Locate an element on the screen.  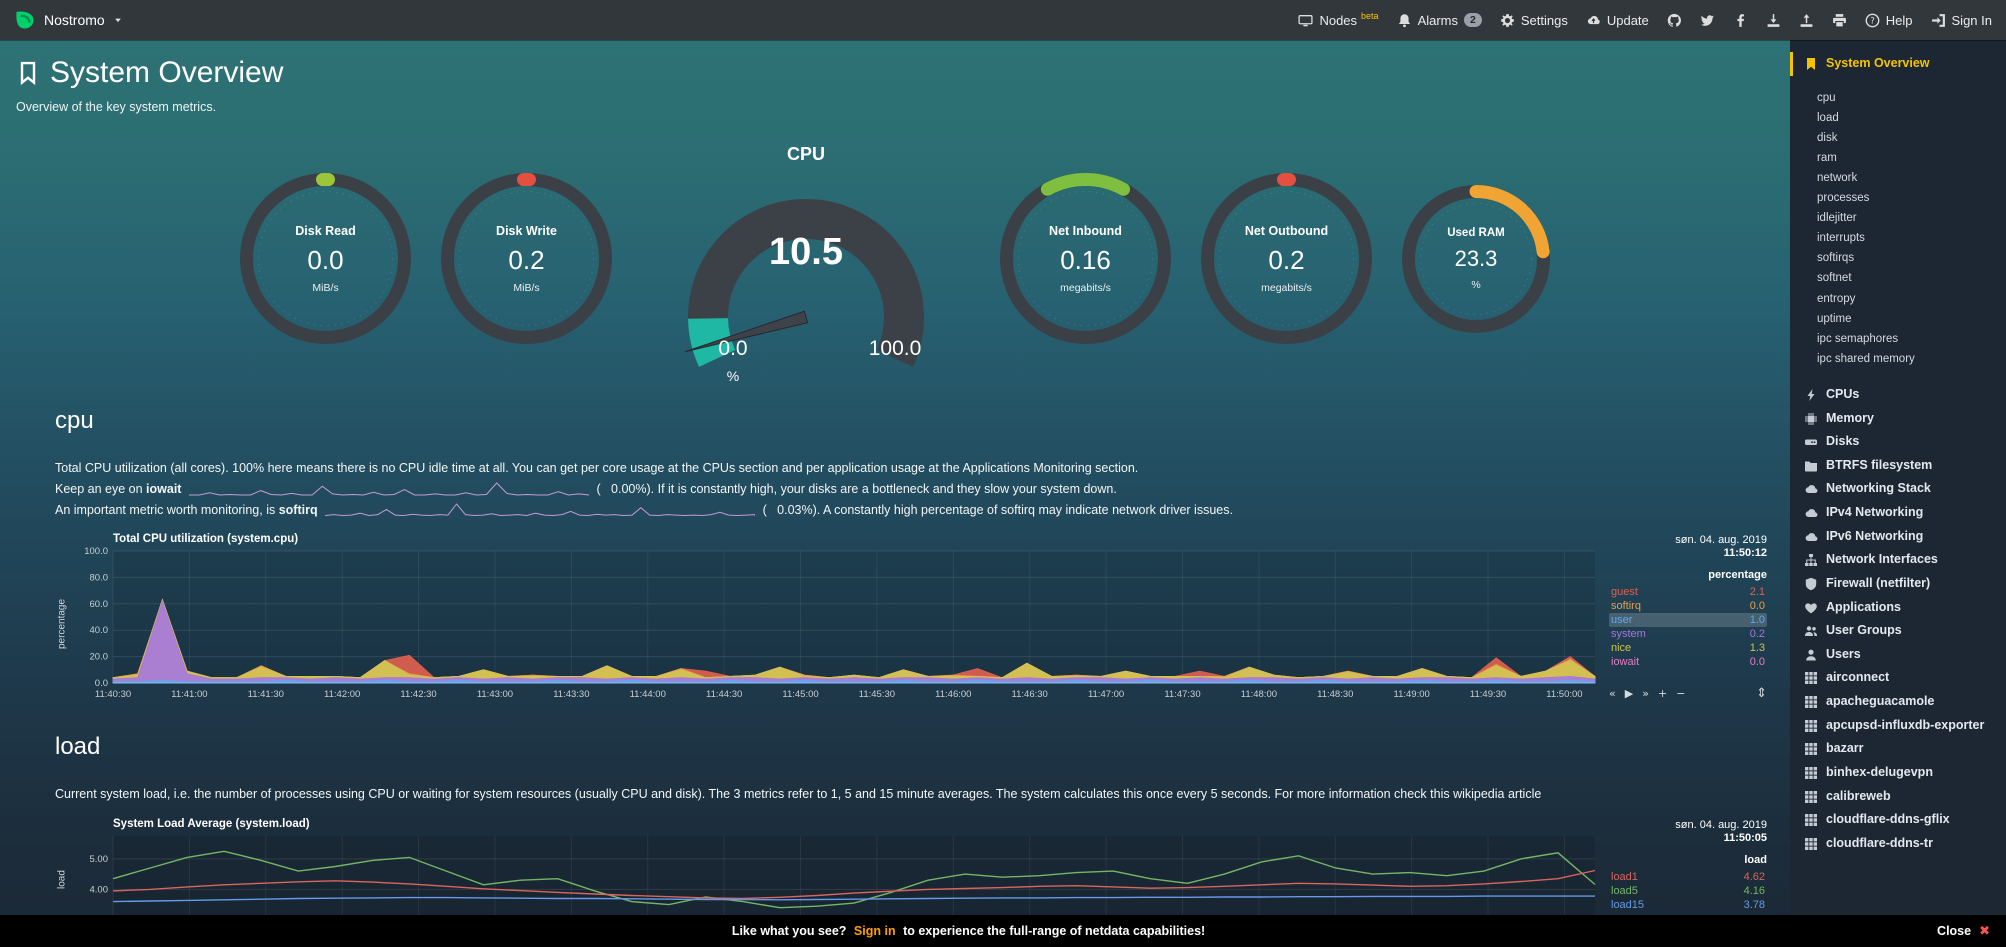
sidebar-item-binhex-delugevpn: binhex-delugevpn is located at coordinates (1896, 773).